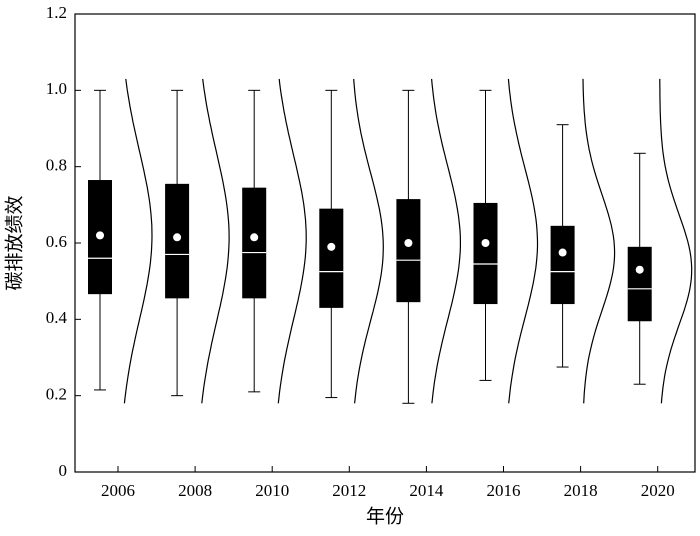 The image size is (700, 536). What do you see at coordinates (56, 165) in the screenshot?
I see `y-tick-label: 0.8` at bounding box center [56, 165].